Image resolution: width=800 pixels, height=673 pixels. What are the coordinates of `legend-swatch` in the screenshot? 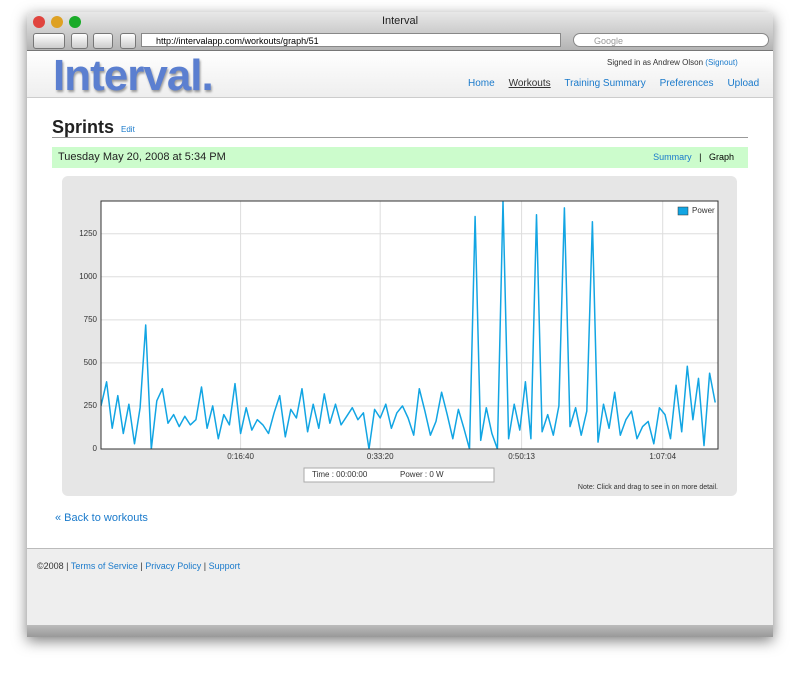 It's located at (683, 211).